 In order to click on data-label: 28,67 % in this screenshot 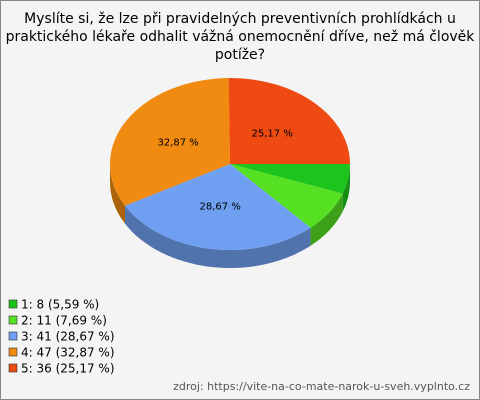, I will do `click(220, 206)`.